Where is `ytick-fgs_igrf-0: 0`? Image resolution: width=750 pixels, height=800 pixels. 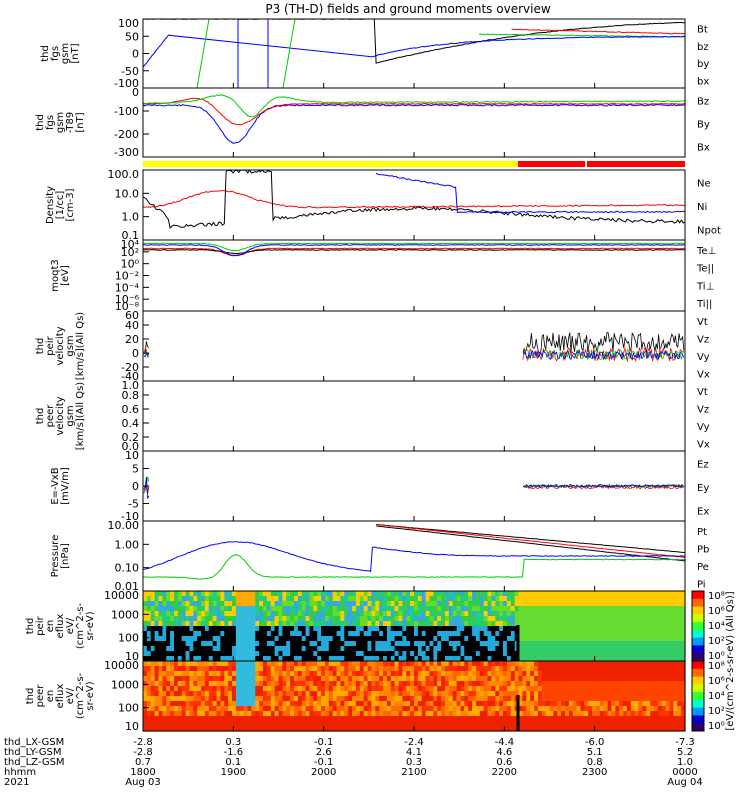
ytick-fgs_igrf-0: 0 is located at coordinates (135, 92).